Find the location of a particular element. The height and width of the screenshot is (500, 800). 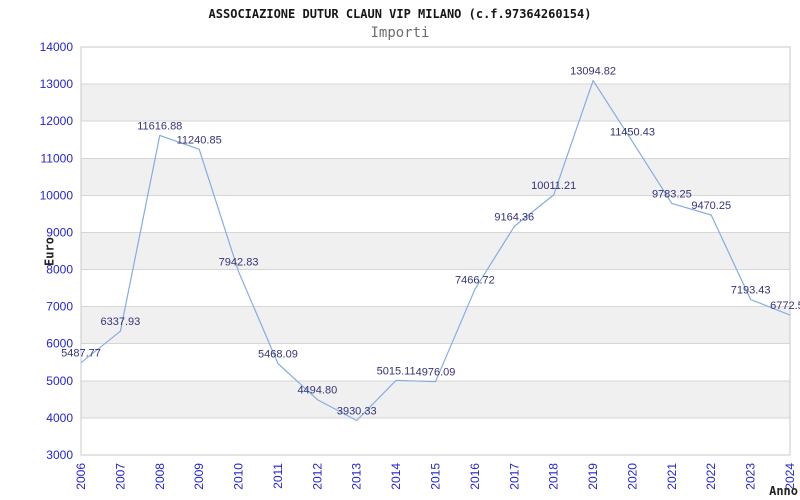

y-tick-label: 9000 is located at coordinates (59, 232).